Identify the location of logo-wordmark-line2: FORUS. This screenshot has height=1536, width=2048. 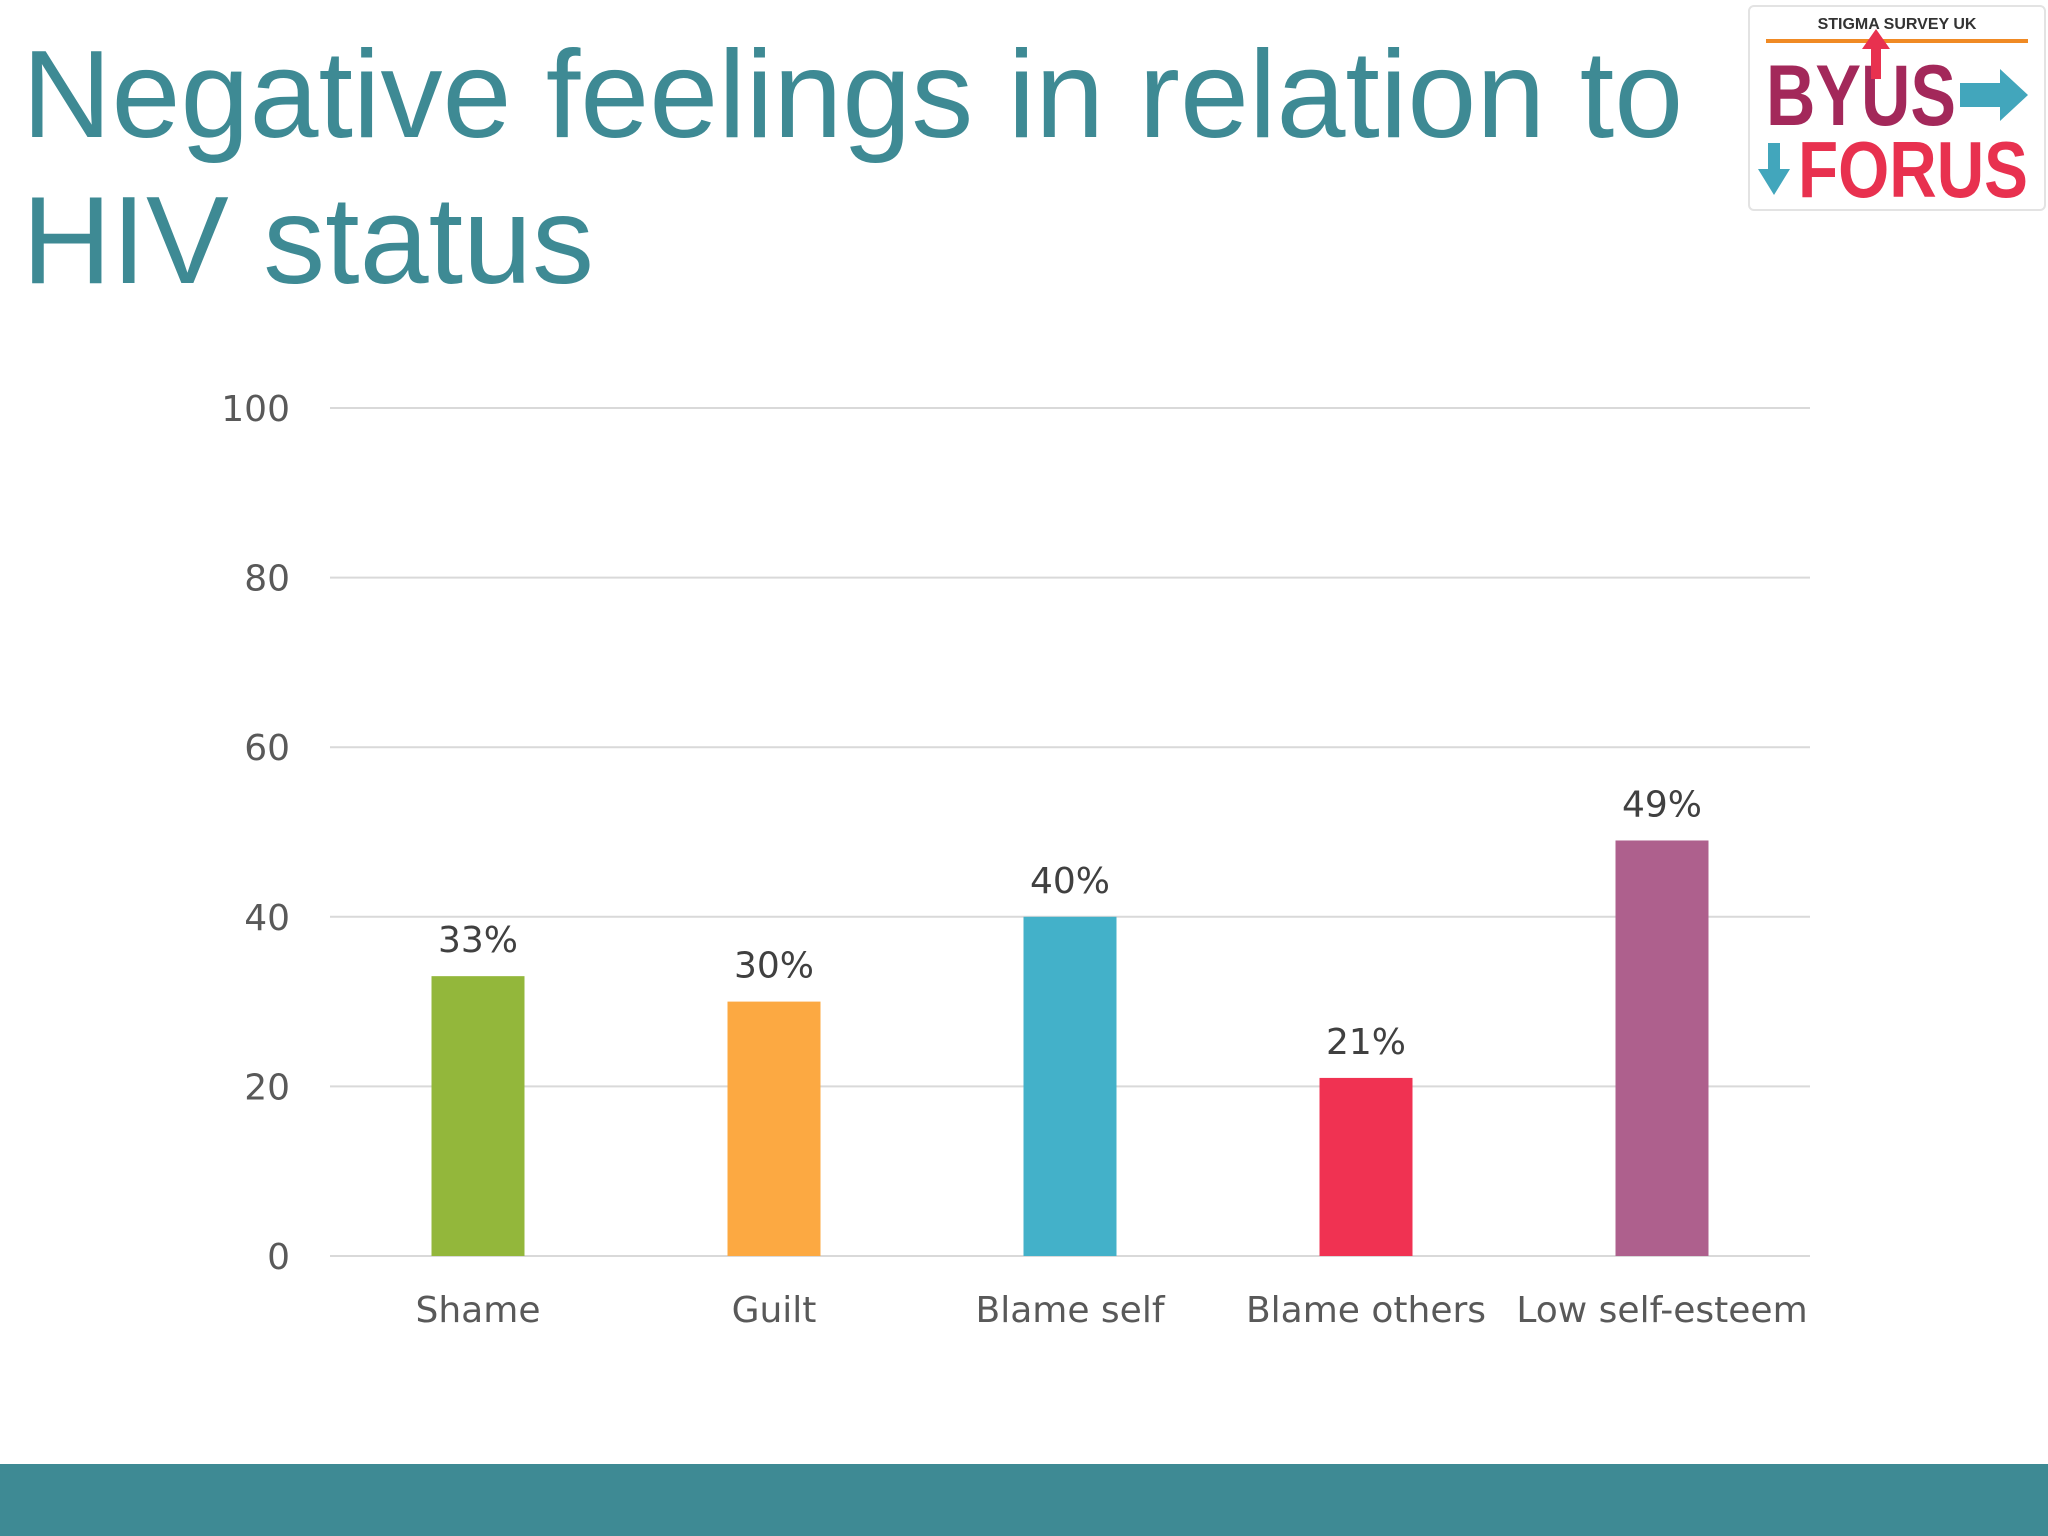
(1913, 167).